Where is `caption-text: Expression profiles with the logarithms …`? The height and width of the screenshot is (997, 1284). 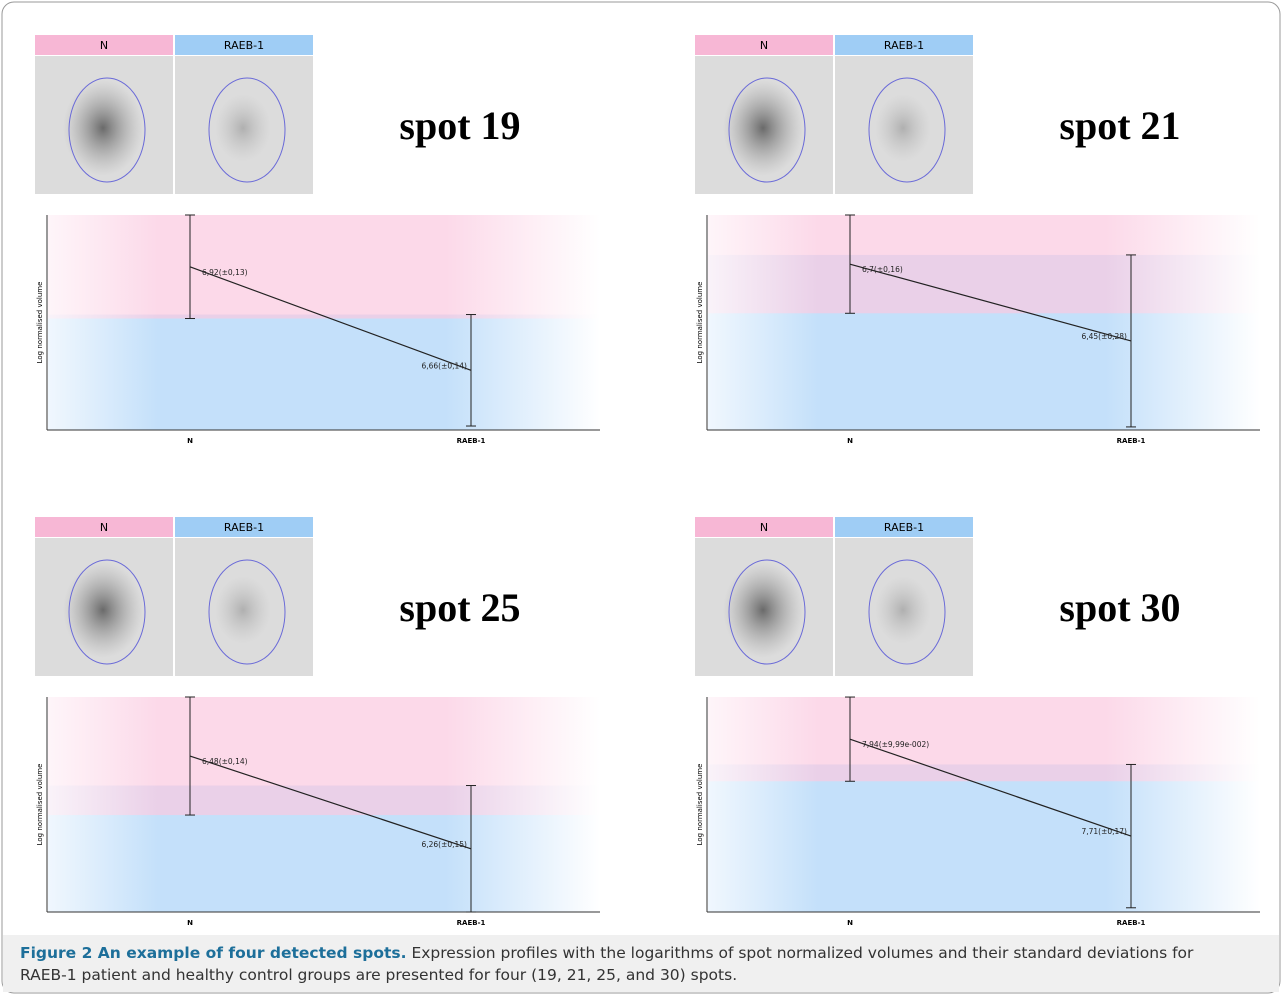 caption-text: Expression profiles with the logarithms … is located at coordinates (607, 964).